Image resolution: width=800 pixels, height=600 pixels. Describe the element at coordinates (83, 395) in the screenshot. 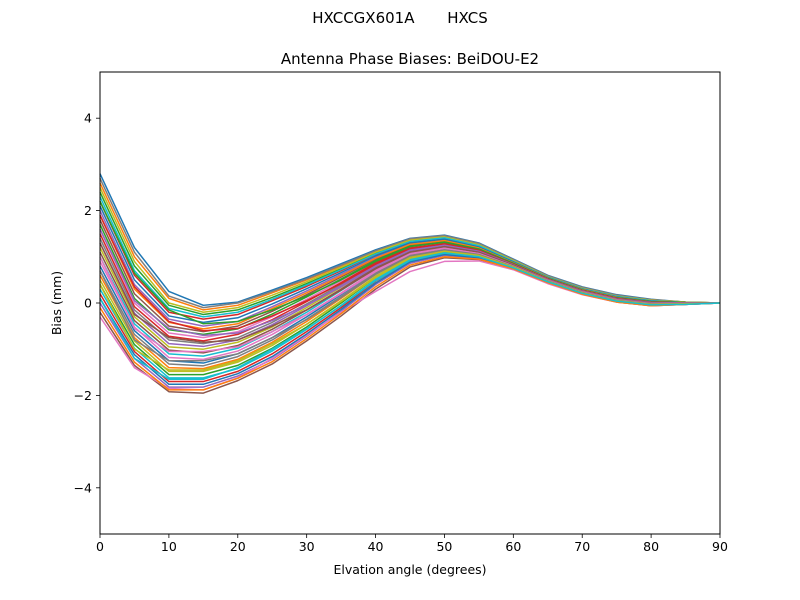

I see `y-tick-label: −2` at that location.